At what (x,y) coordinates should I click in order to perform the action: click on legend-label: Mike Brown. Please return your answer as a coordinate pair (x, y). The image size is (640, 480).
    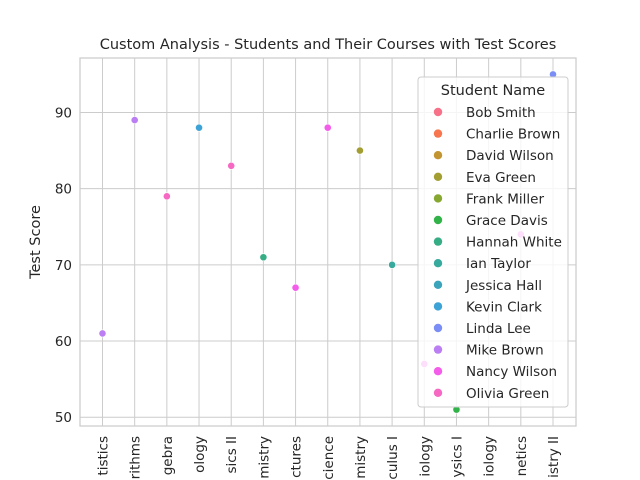
    Looking at the image, I should click on (505, 351).